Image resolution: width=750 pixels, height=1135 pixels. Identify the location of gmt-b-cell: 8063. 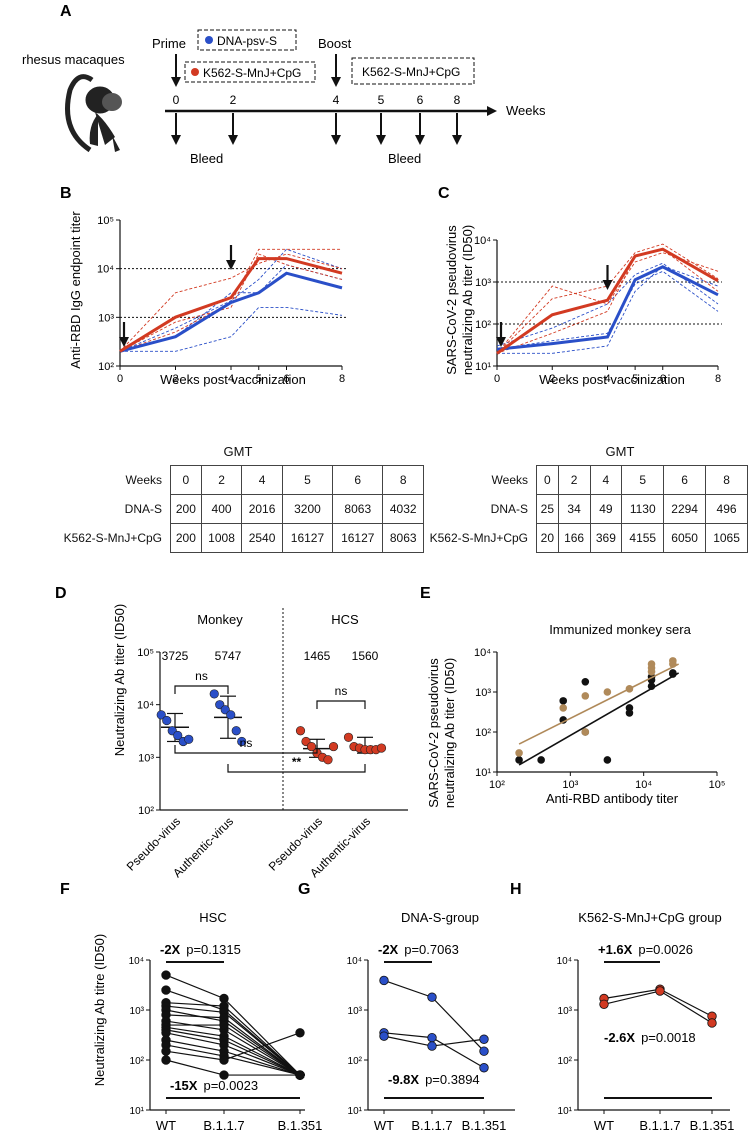
(358, 509).